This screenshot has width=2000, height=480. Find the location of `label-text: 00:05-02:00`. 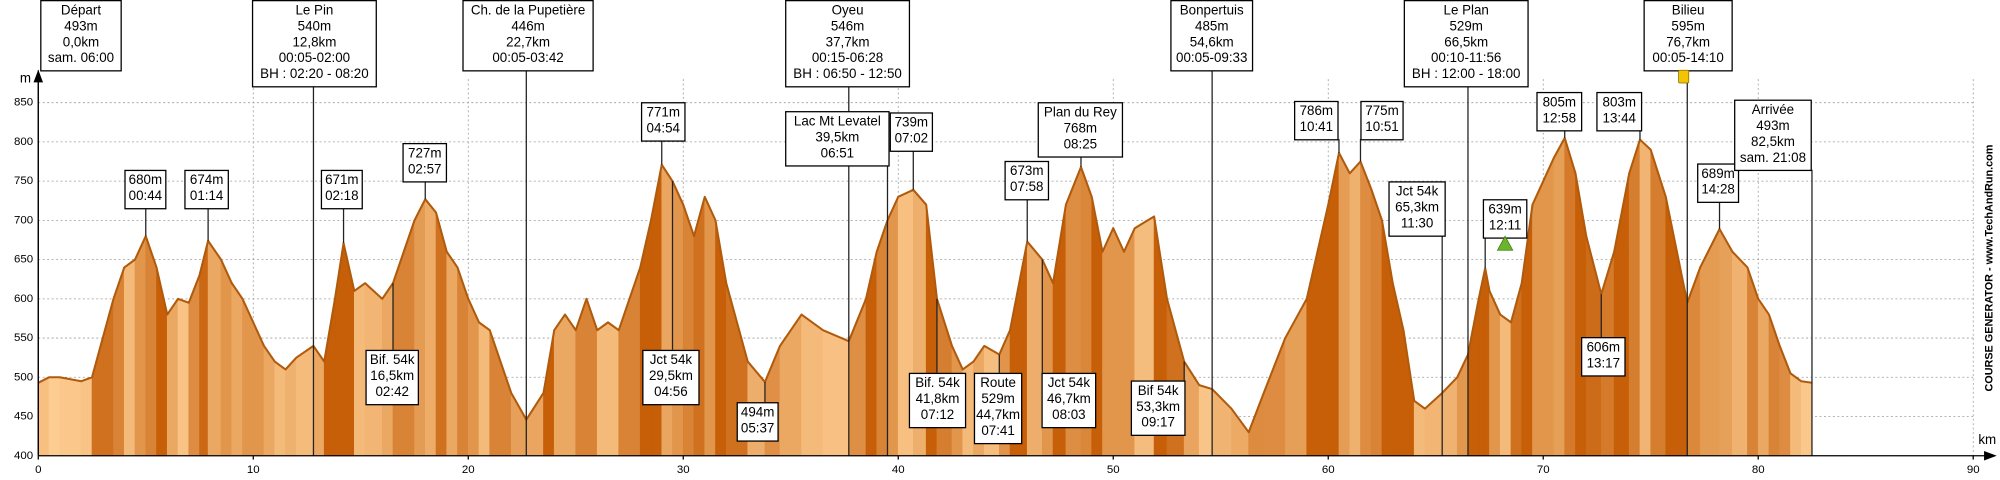

label-text: 00:05-02:00 is located at coordinates (314, 57).